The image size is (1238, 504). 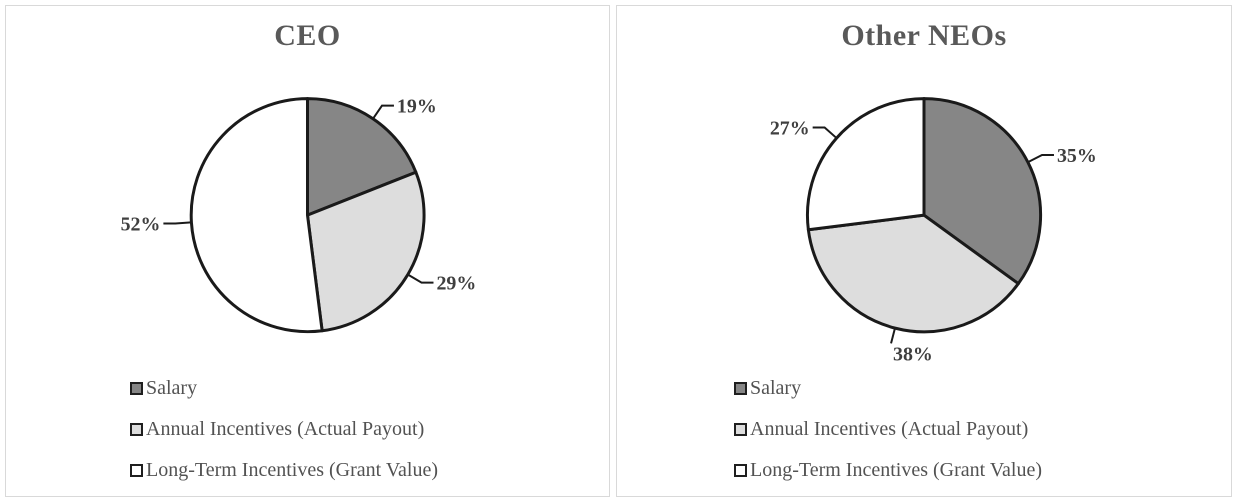 I want to click on slice-value-label: 35%, so click(x=1077, y=156).